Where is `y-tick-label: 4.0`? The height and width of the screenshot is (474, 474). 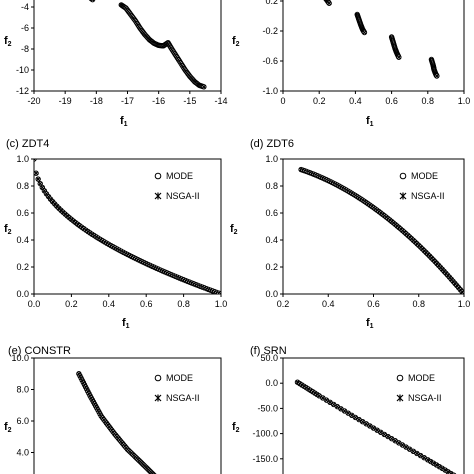
y-tick-label: 4.0 is located at coordinates (22, 453).